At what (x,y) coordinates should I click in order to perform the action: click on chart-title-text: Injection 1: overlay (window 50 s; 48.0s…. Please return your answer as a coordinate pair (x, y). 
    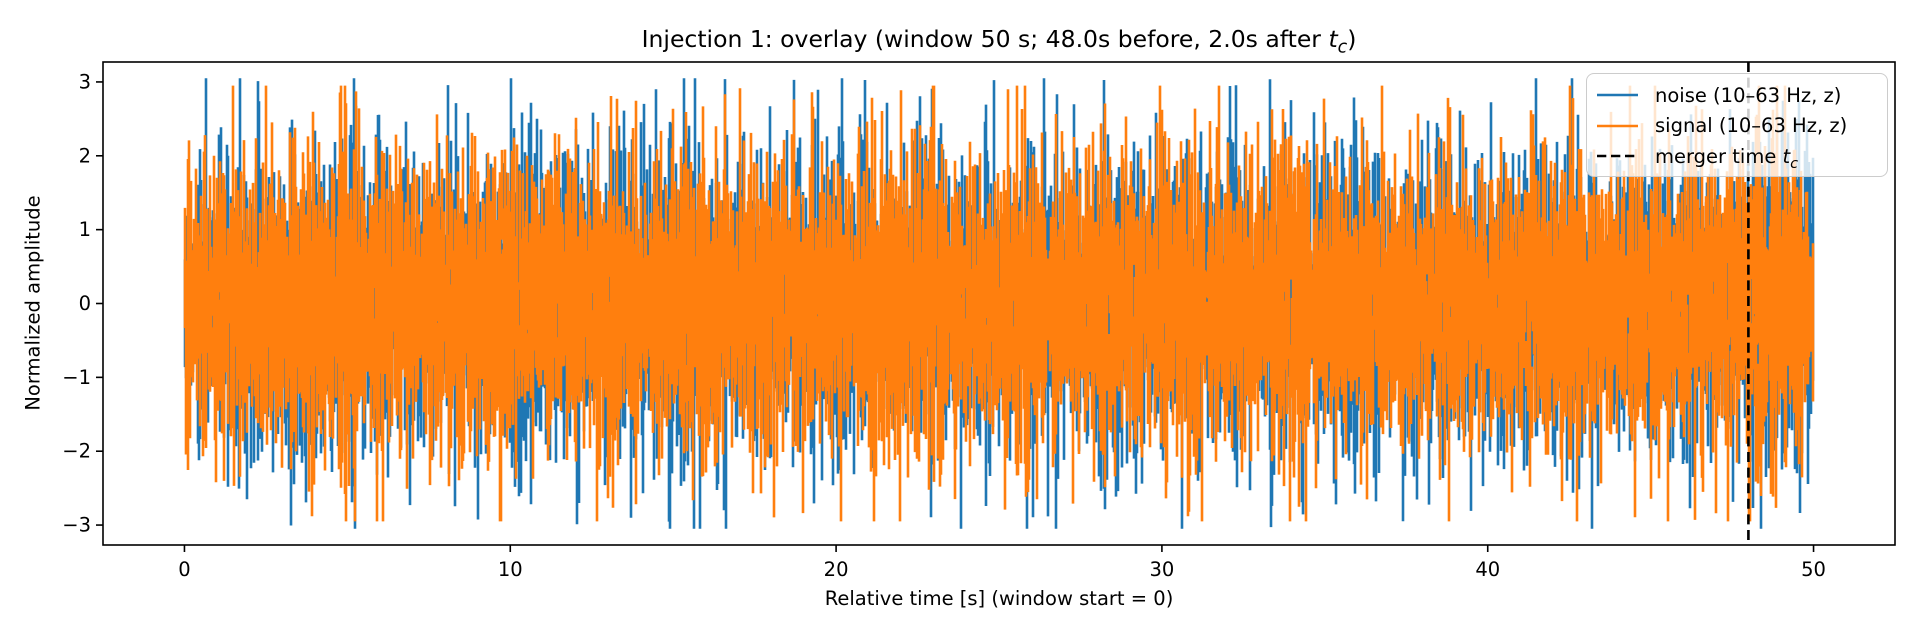
    Looking at the image, I should click on (985, 39).